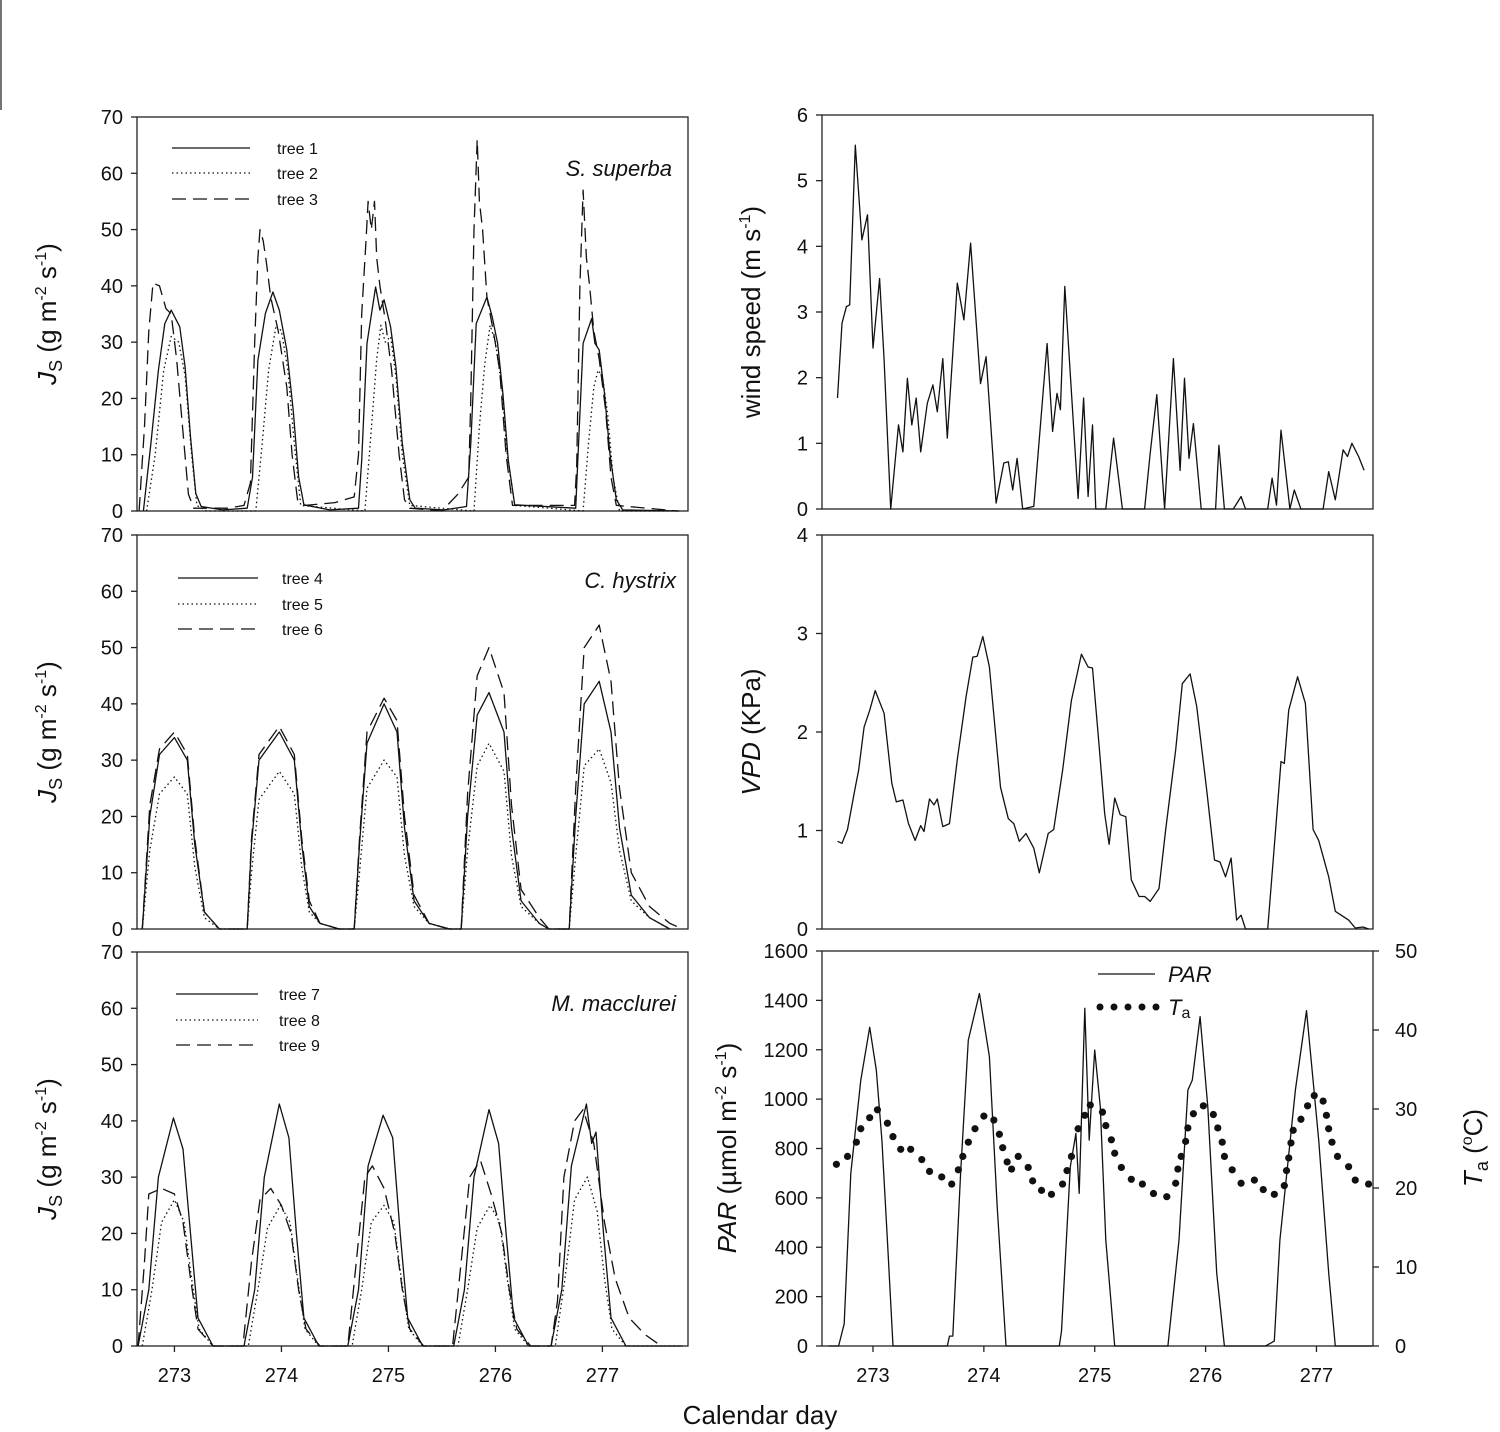  I want to click on panel-vpd: 0 1 2 3 4, so click(1085, 733).